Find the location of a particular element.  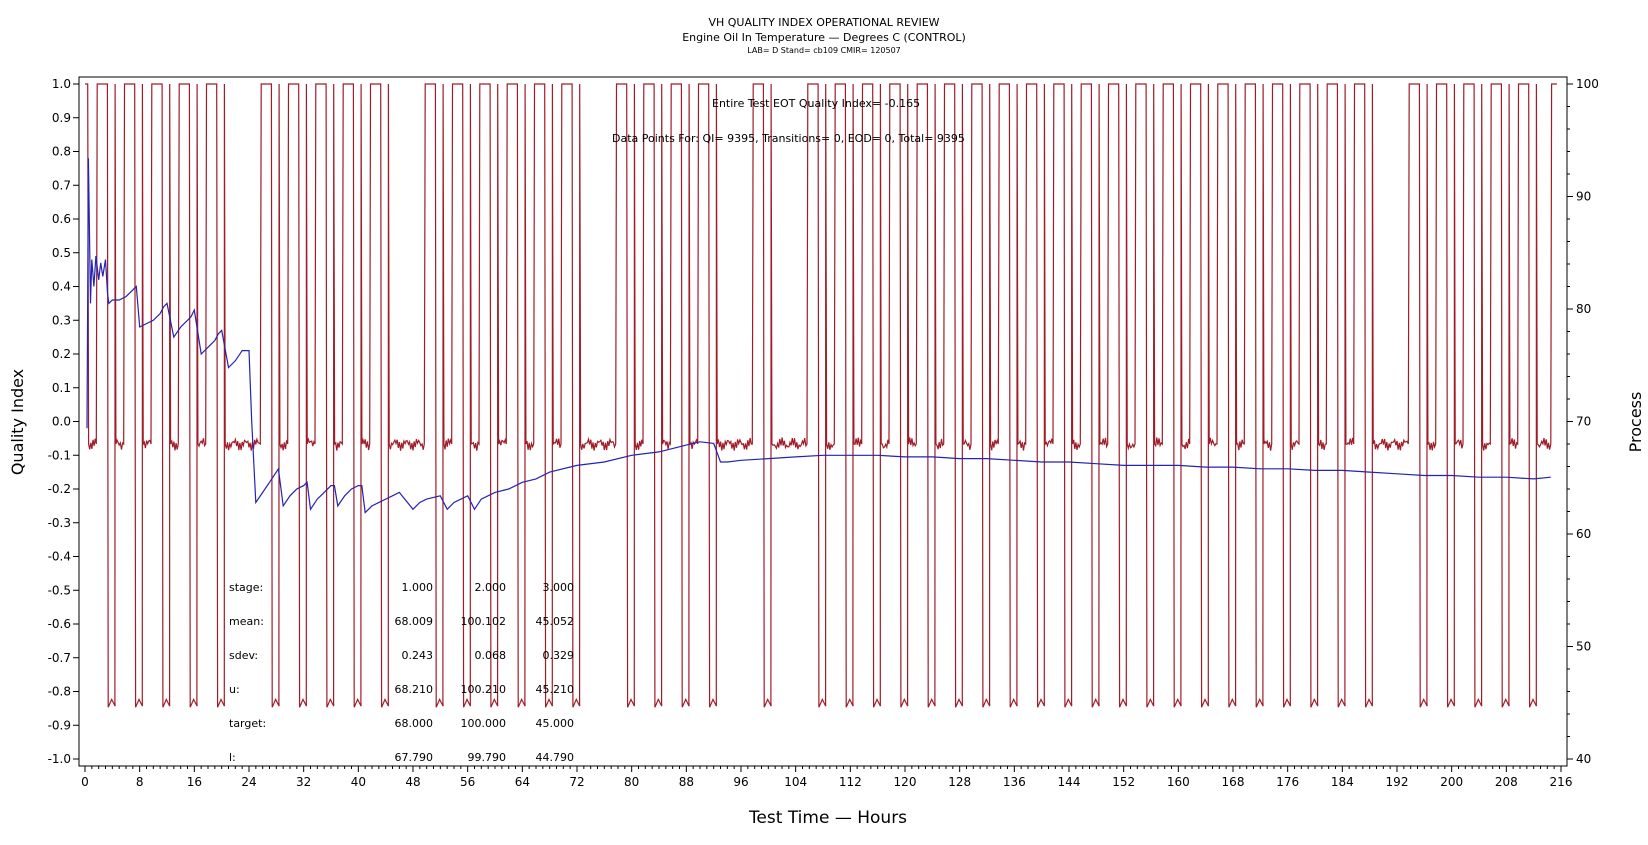

y-tick-label: -0.3 is located at coordinates (59, 523).